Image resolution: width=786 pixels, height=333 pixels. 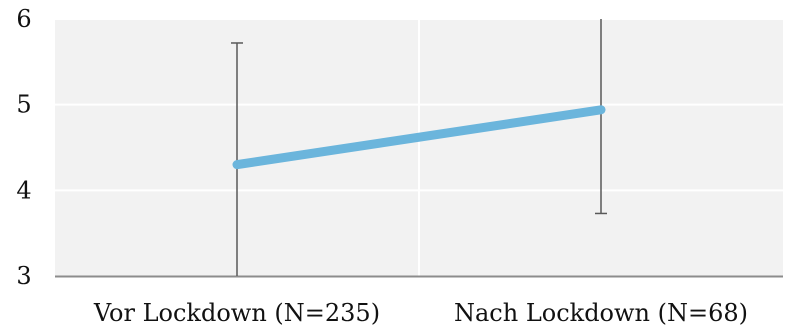 I want to click on x-category-label: Nach Lockdown (N=68), so click(x=601, y=313).